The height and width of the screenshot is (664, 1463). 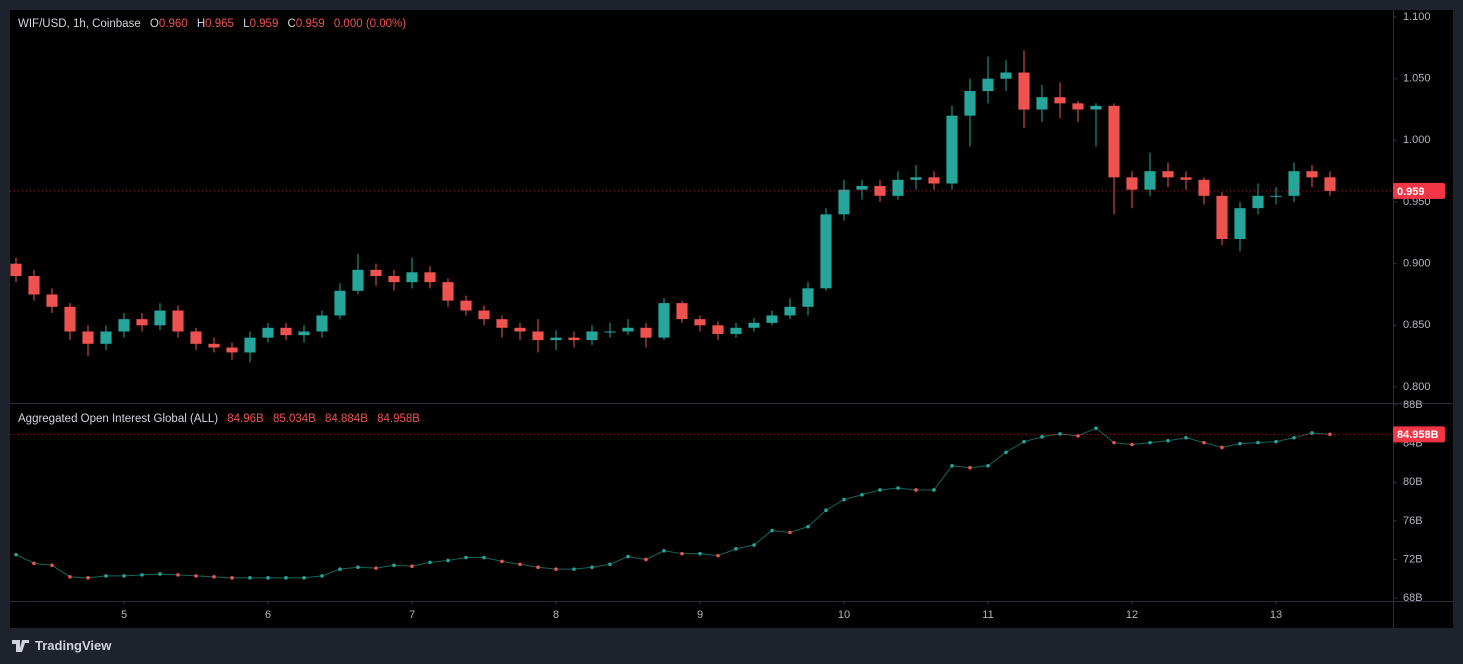 What do you see at coordinates (73, 645) in the screenshot?
I see `brand: TradingView` at bounding box center [73, 645].